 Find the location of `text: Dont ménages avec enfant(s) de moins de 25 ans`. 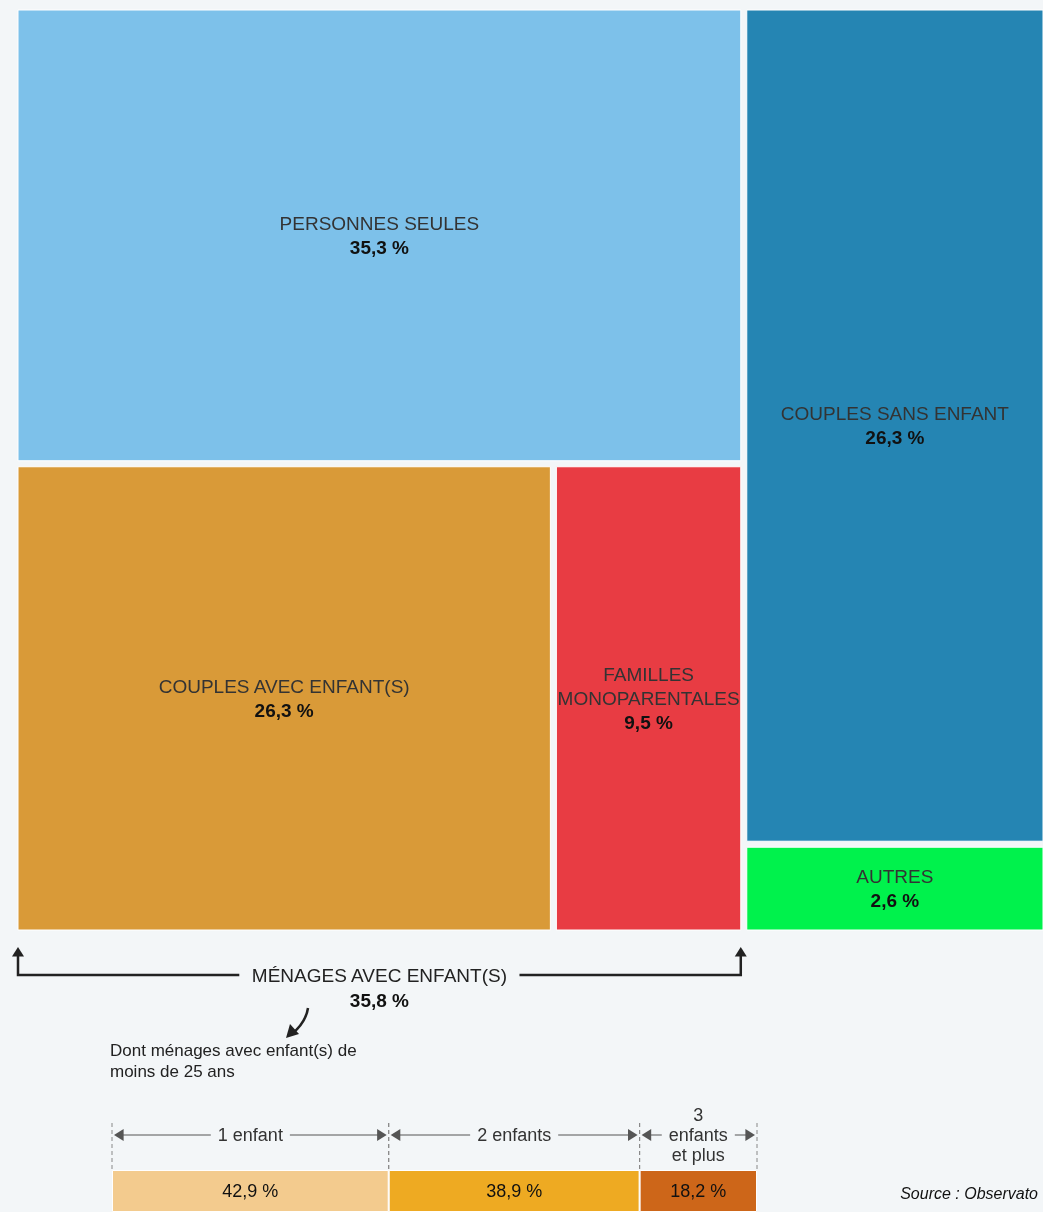

text: Dont ménages avec enfant(s) de moins de 25 ans is located at coordinates (236, 1061).